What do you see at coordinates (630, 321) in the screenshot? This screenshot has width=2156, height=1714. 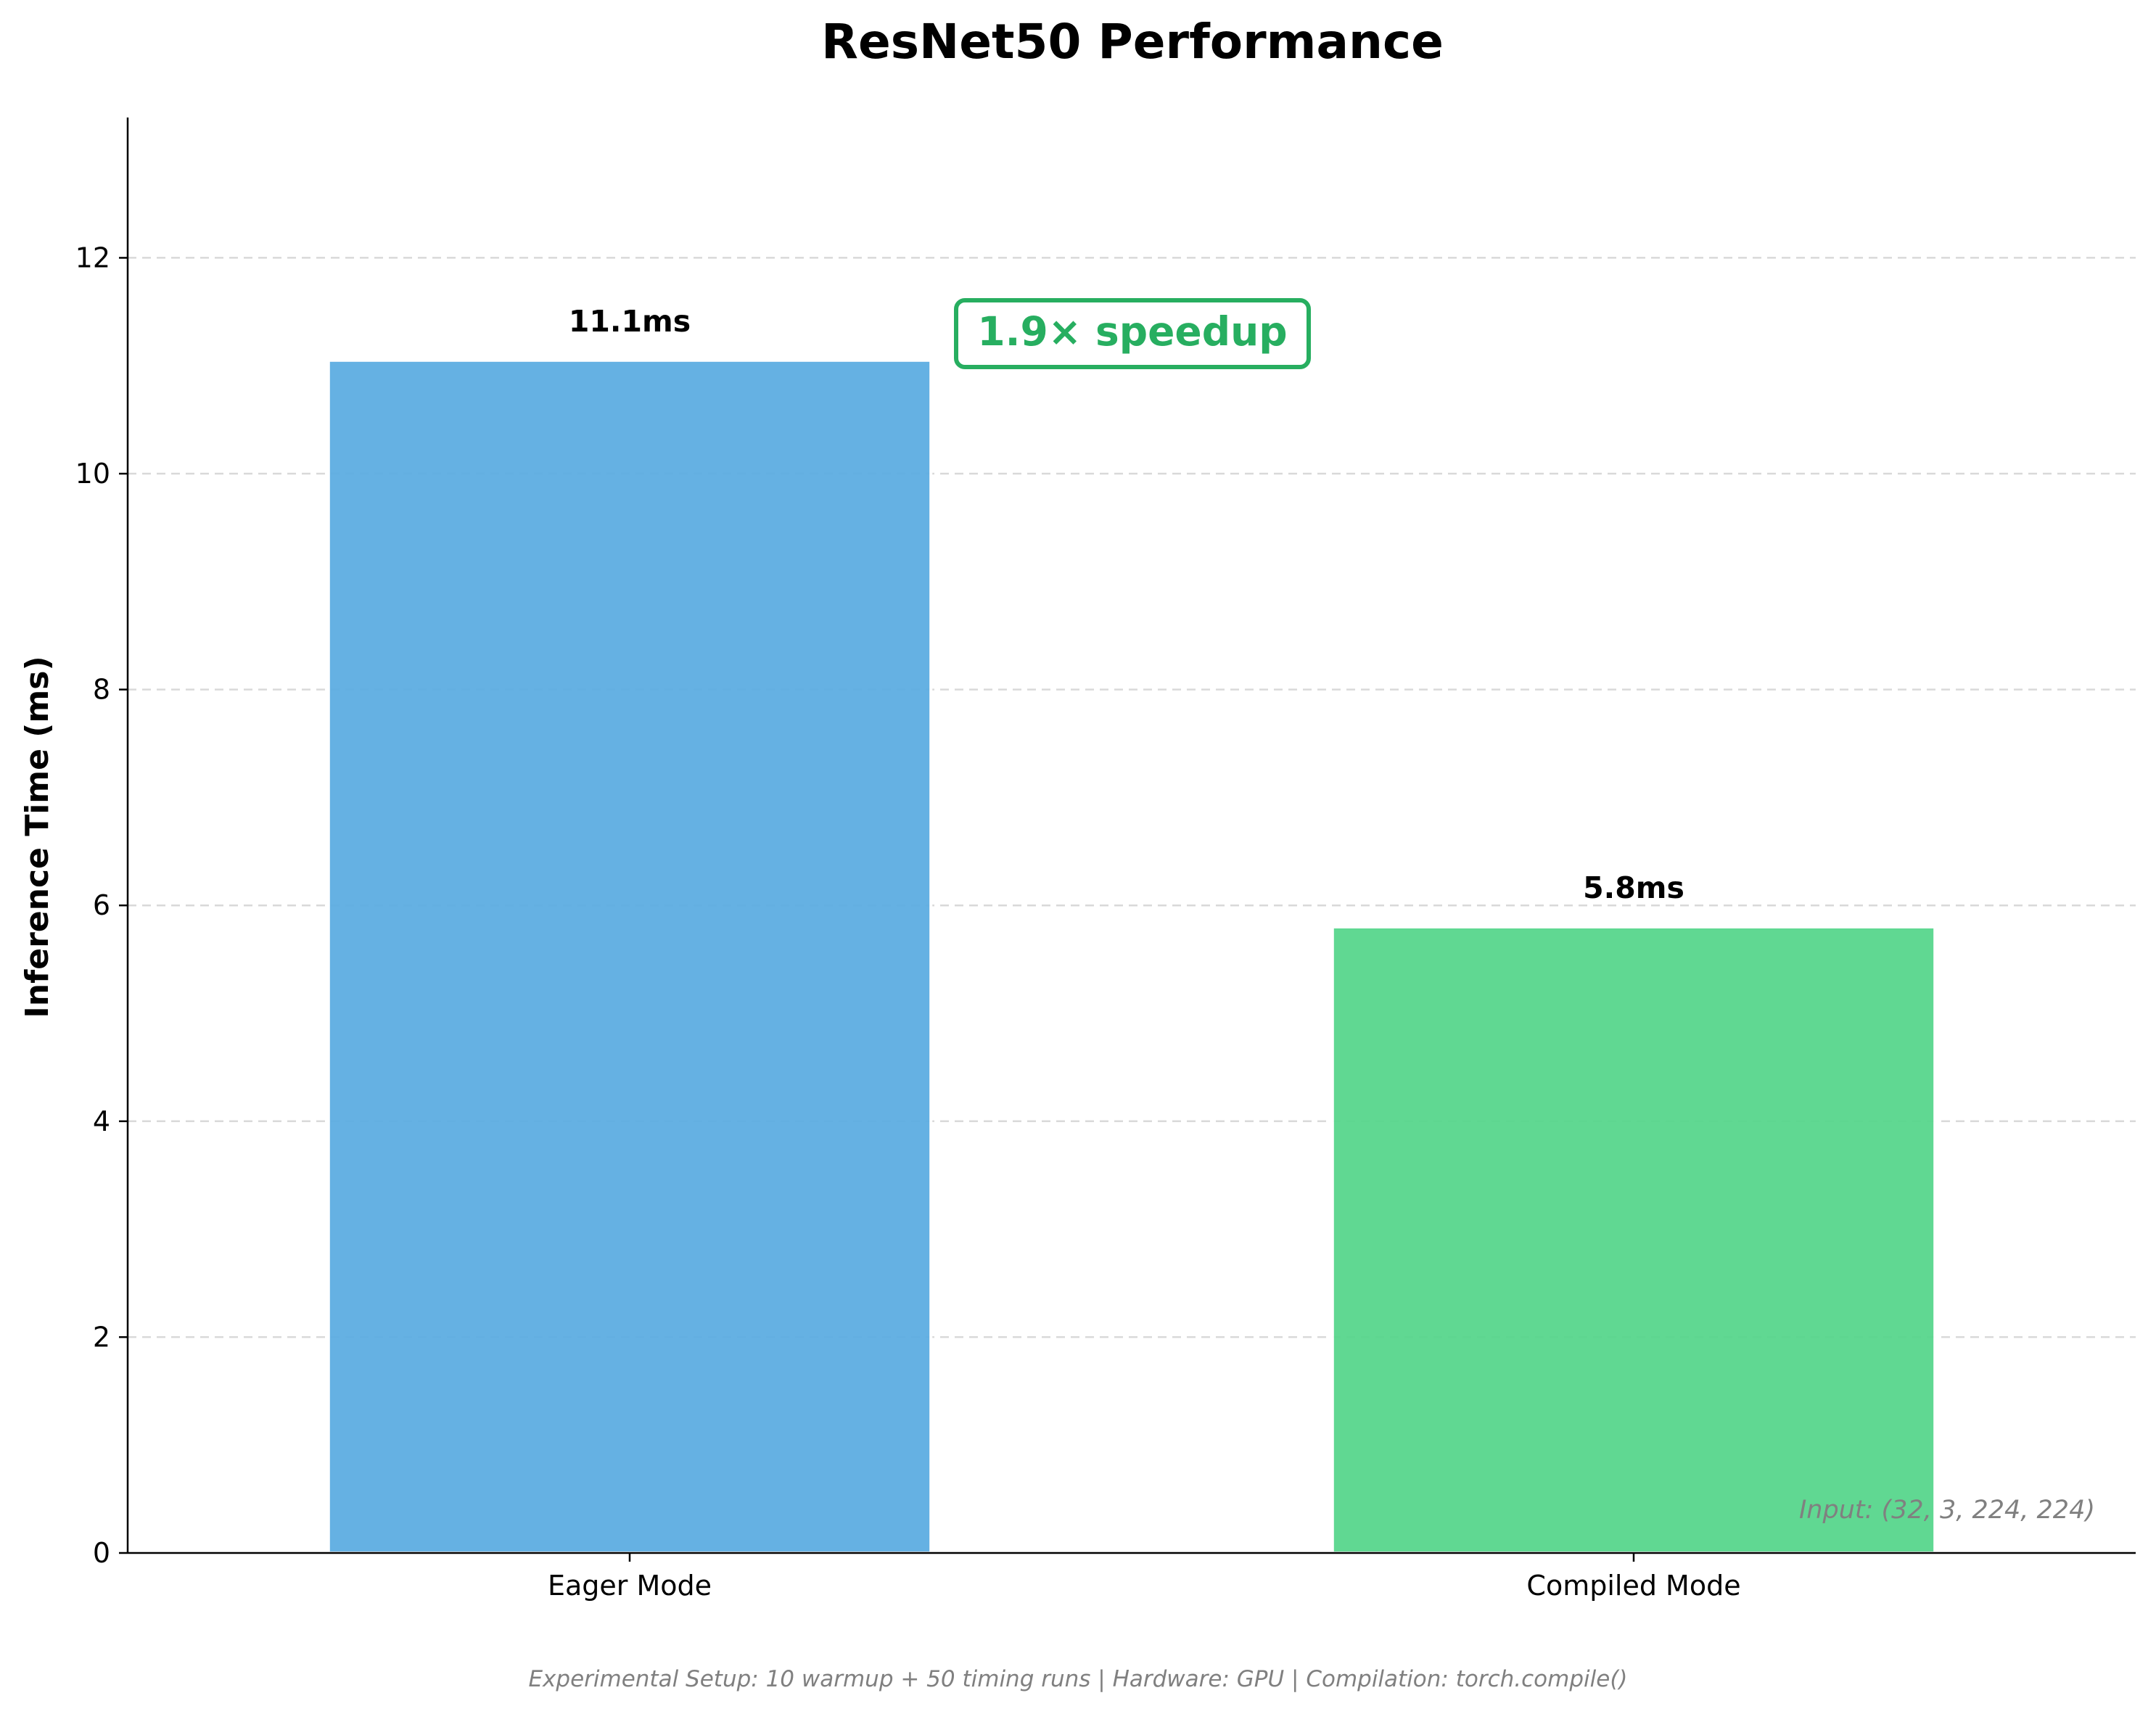 I see `bar-value-label: 11.1ms` at bounding box center [630, 321].